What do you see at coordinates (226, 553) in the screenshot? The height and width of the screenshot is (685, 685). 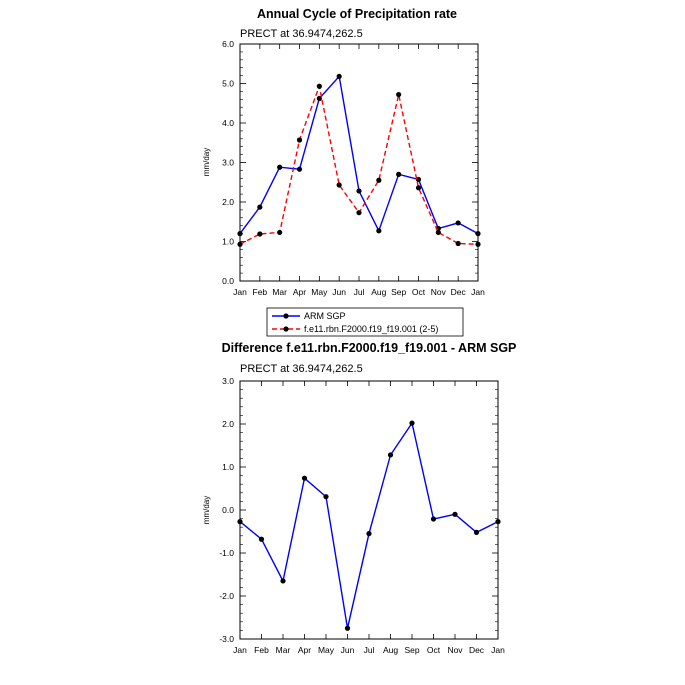 I see `y-tick-label: -1.0` at bounding box center [226, 553].